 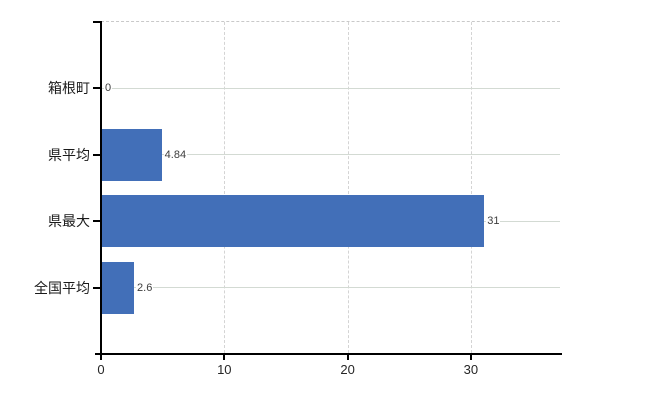 What do you see at coordinates (101, 369) in the screenshot?
I see `x-tick-label: 0` at bounding box center [101, 369].